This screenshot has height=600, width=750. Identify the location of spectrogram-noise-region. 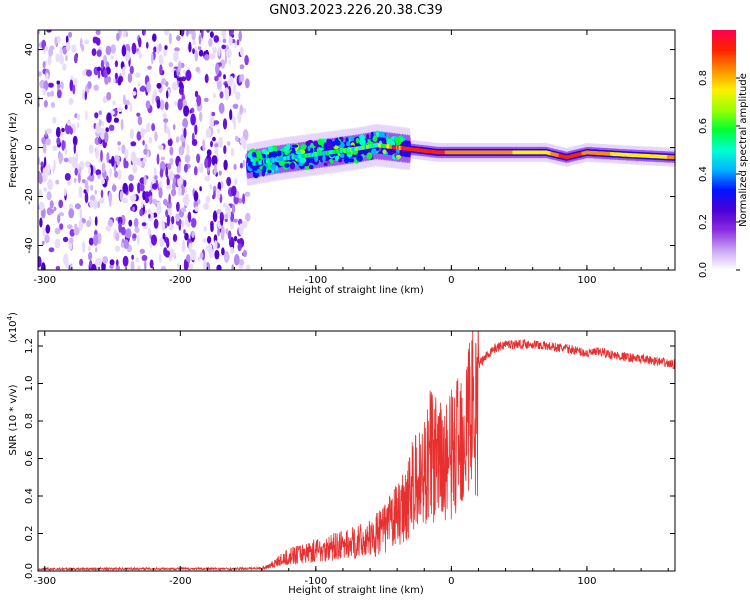
(144, 150).